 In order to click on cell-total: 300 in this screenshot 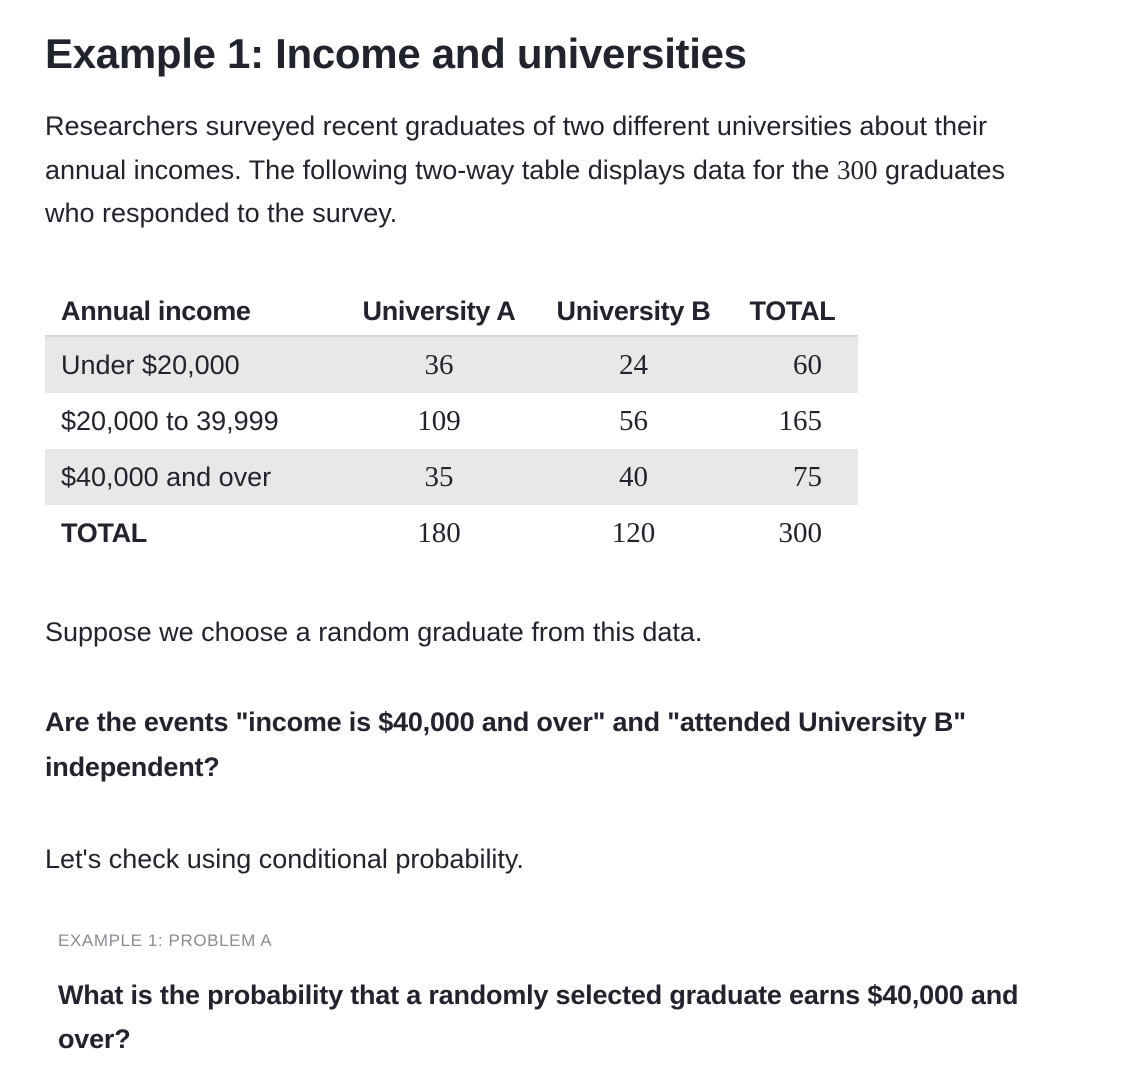, I will do `click(800, 532)`.